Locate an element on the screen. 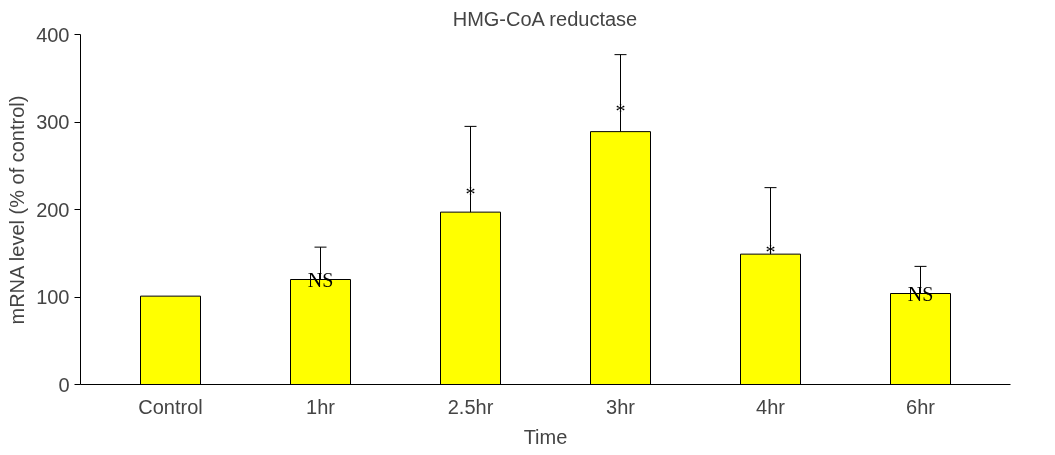  y-tick-label: 0 is located at coordinates (64, 384).